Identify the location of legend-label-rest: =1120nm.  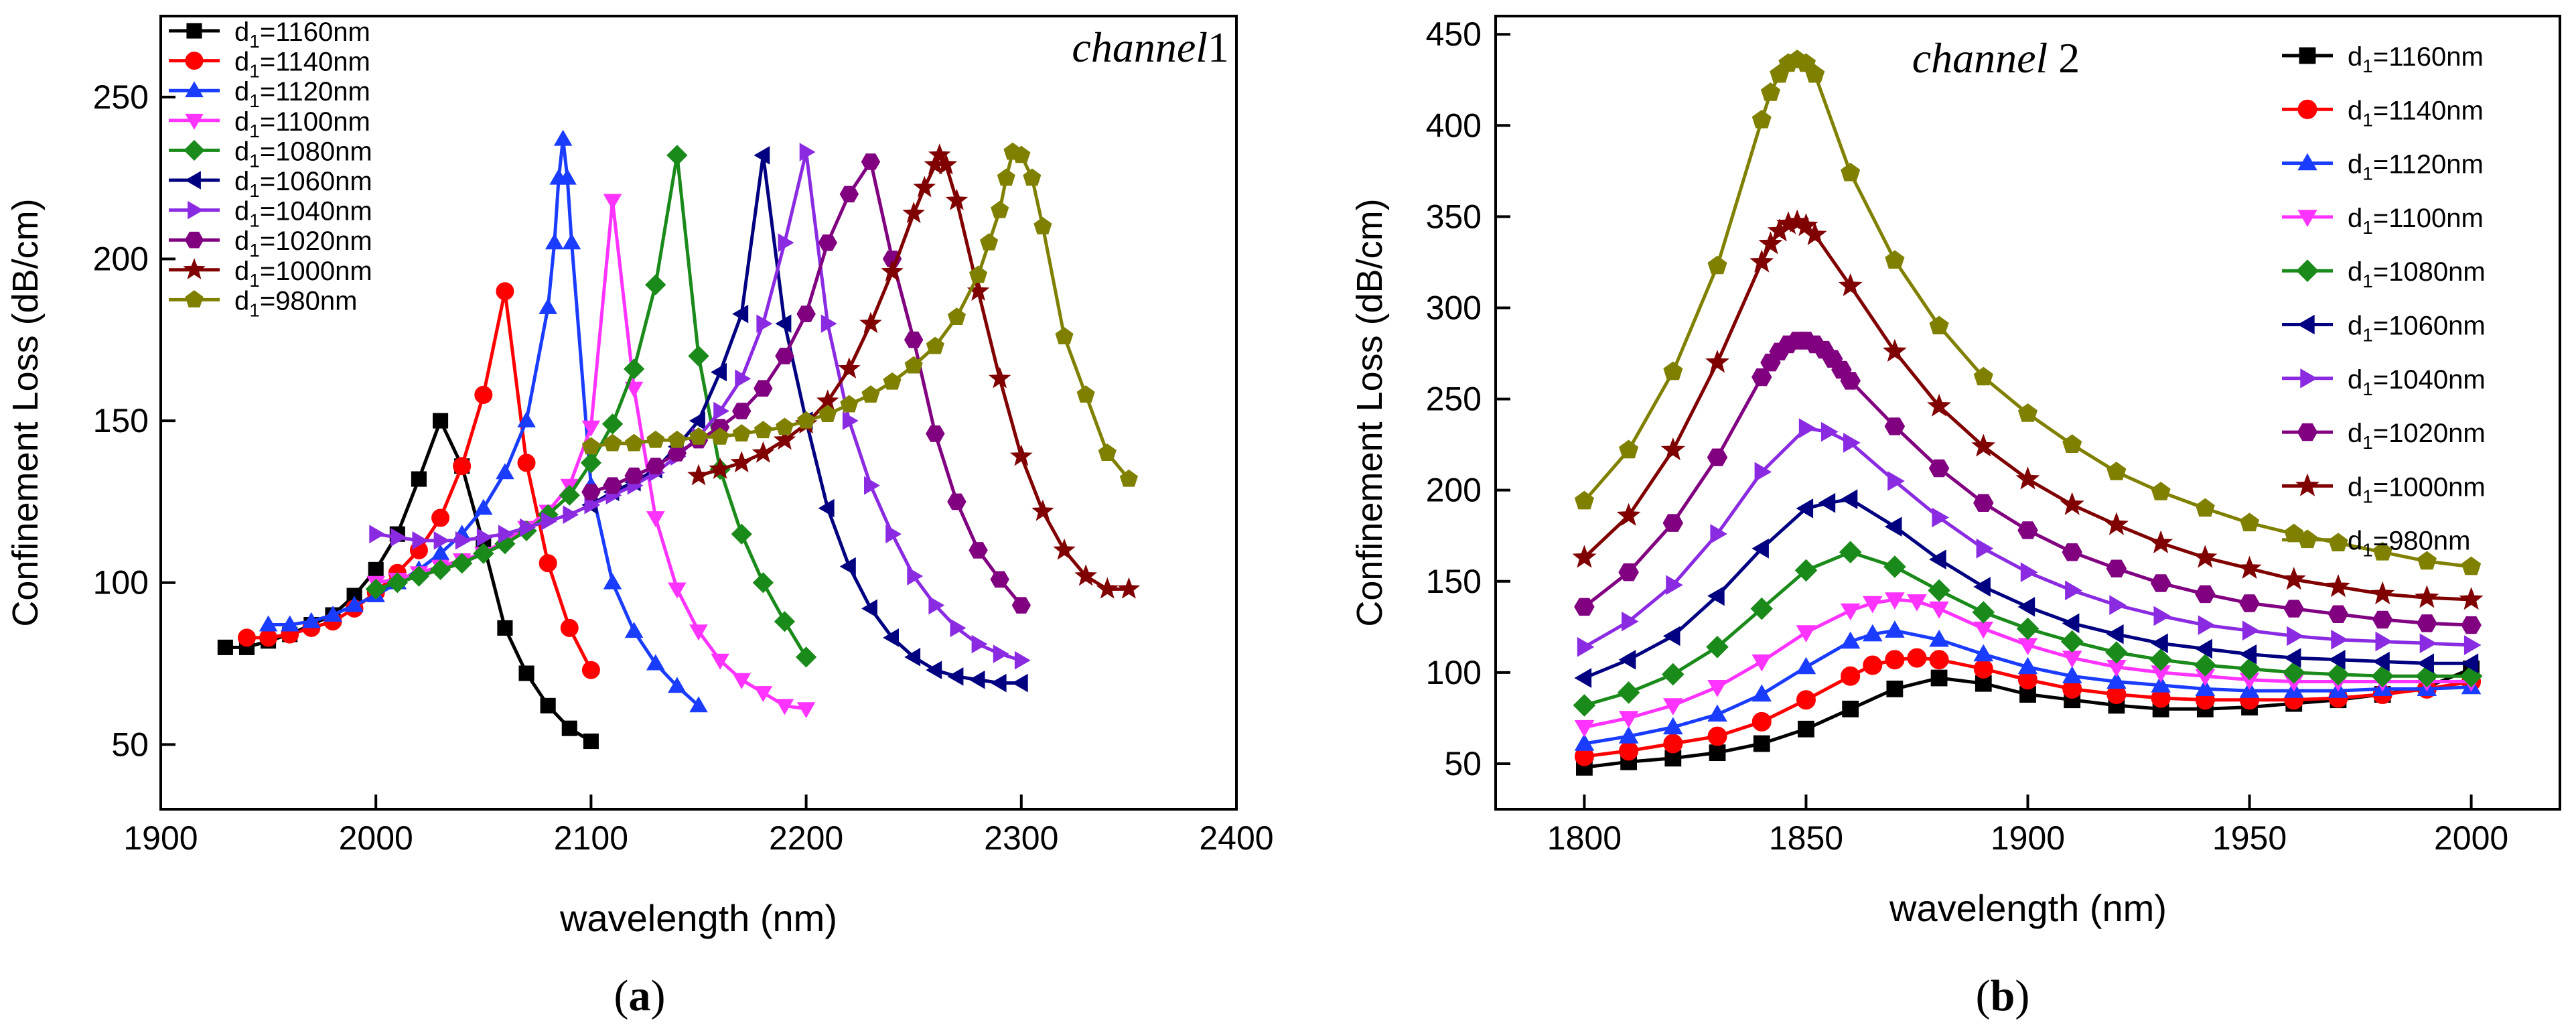
(315, 92).